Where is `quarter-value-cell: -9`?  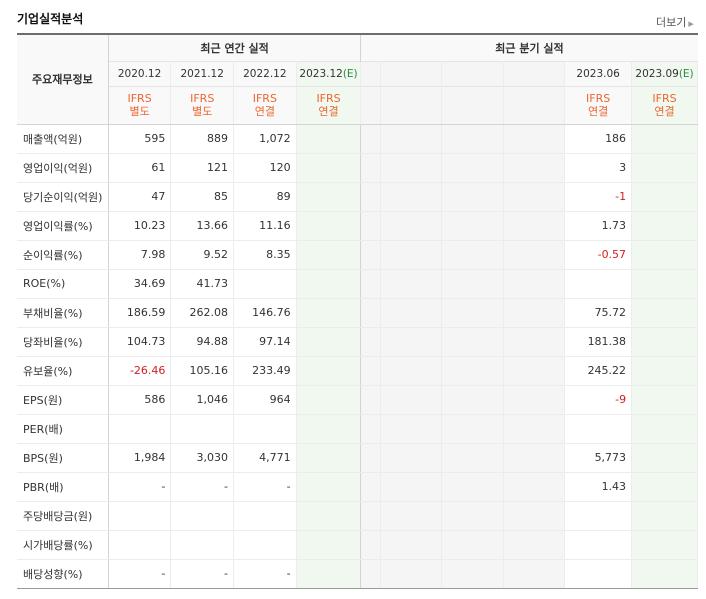 quarter-value-cell: -9 is located at coordinates (598, 399).